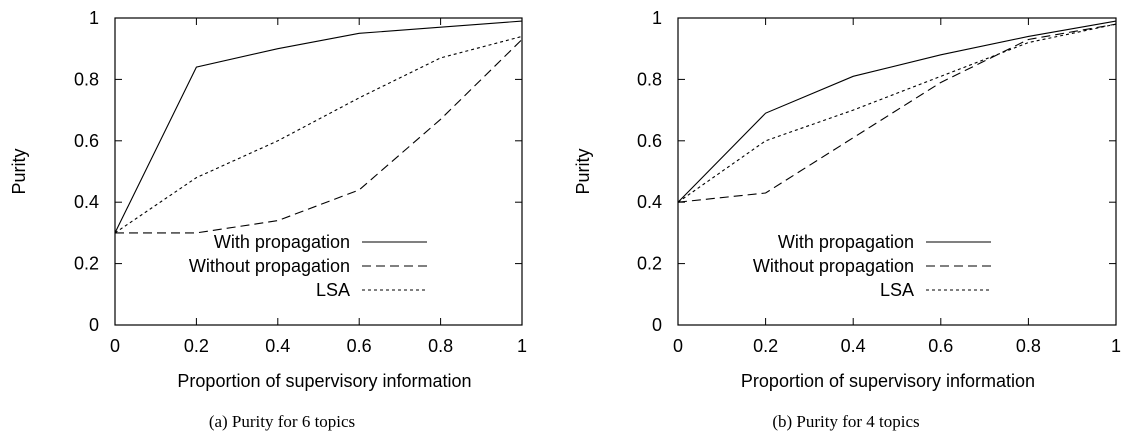 The width and height of the screenshot is (1128, 441). I want to click on chart-caption: (a) Purity for 6 topics, so click(282, 421).